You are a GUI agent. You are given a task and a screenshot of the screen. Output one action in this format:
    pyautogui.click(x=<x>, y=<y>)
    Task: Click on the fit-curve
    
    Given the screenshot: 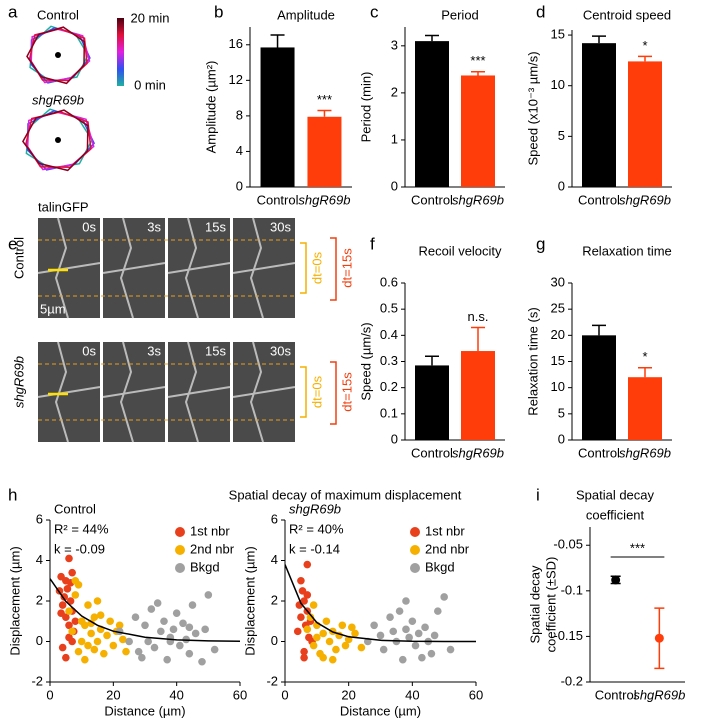 What is the action you would take?
    pyautogui.click(x=145, y=610)
    